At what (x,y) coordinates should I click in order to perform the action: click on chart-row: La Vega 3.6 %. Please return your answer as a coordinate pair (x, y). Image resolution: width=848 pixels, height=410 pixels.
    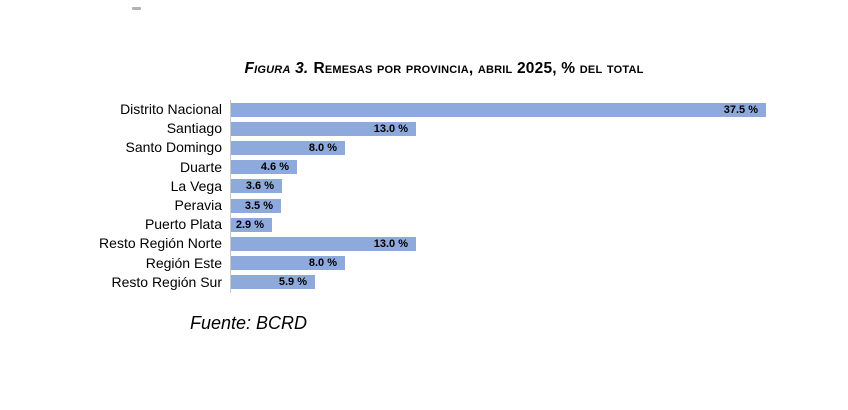
    Looking at the image, I should click on (425, 186).